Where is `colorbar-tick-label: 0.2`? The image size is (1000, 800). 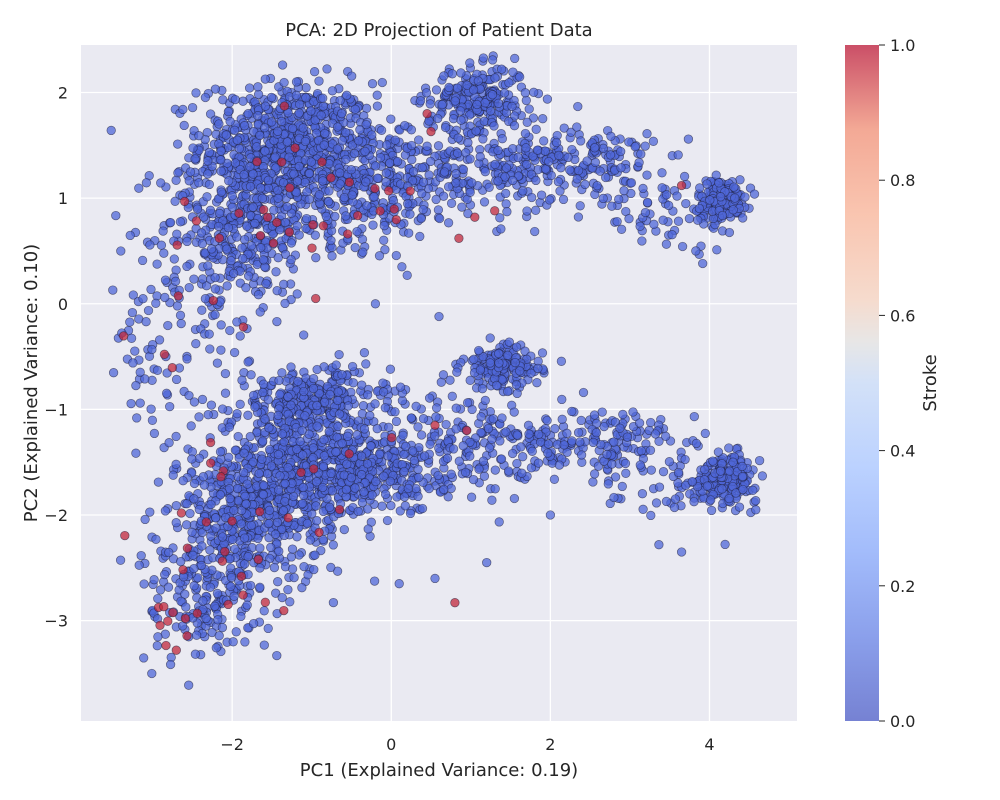
colorbar-tick-label: 0.2 is located at coordinates (902, 586).